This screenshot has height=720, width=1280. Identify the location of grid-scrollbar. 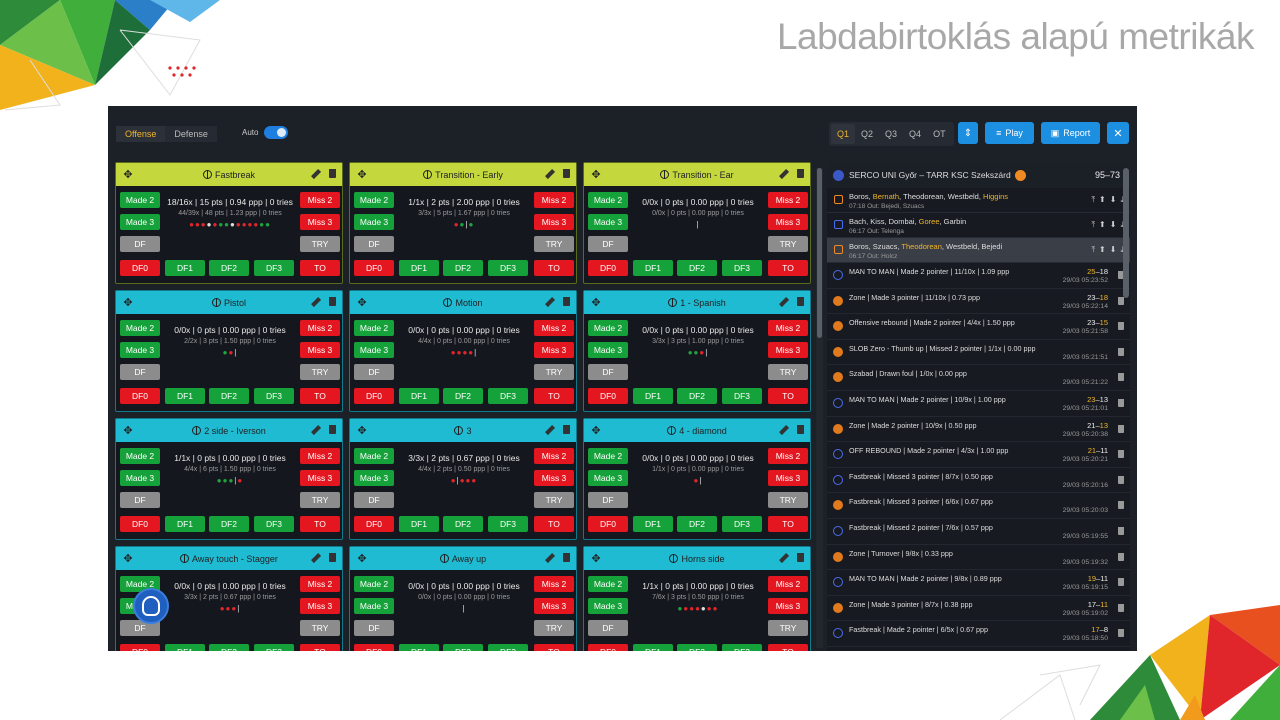
(819, 408).